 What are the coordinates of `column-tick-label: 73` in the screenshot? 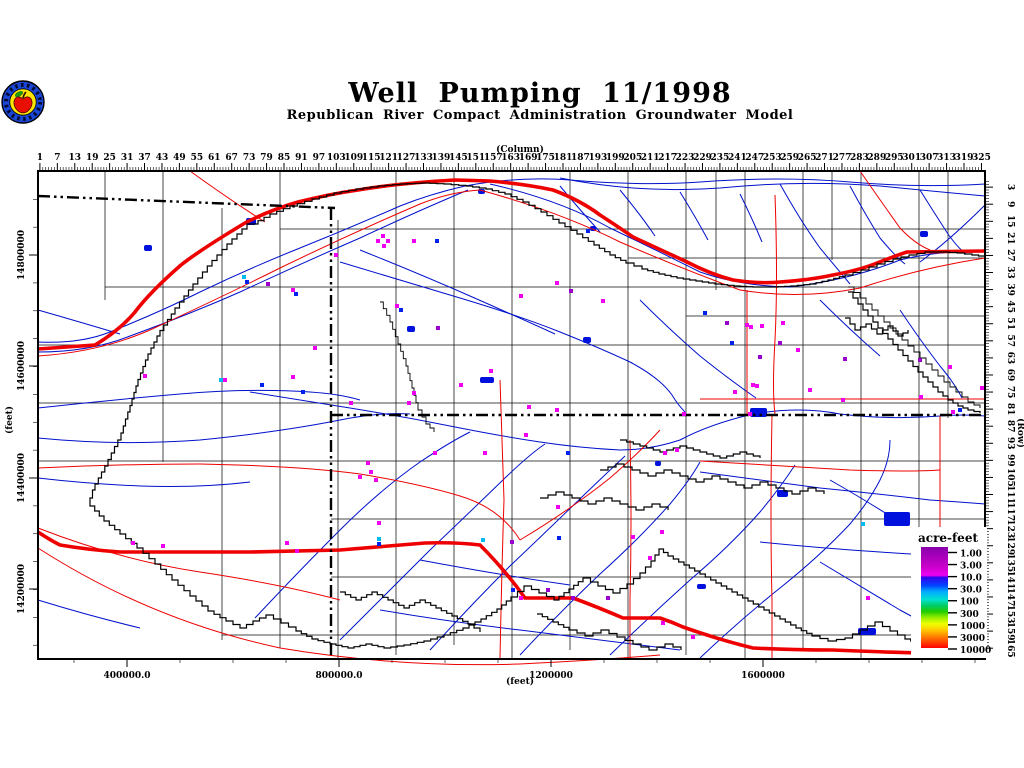 It's located at (249, 158).